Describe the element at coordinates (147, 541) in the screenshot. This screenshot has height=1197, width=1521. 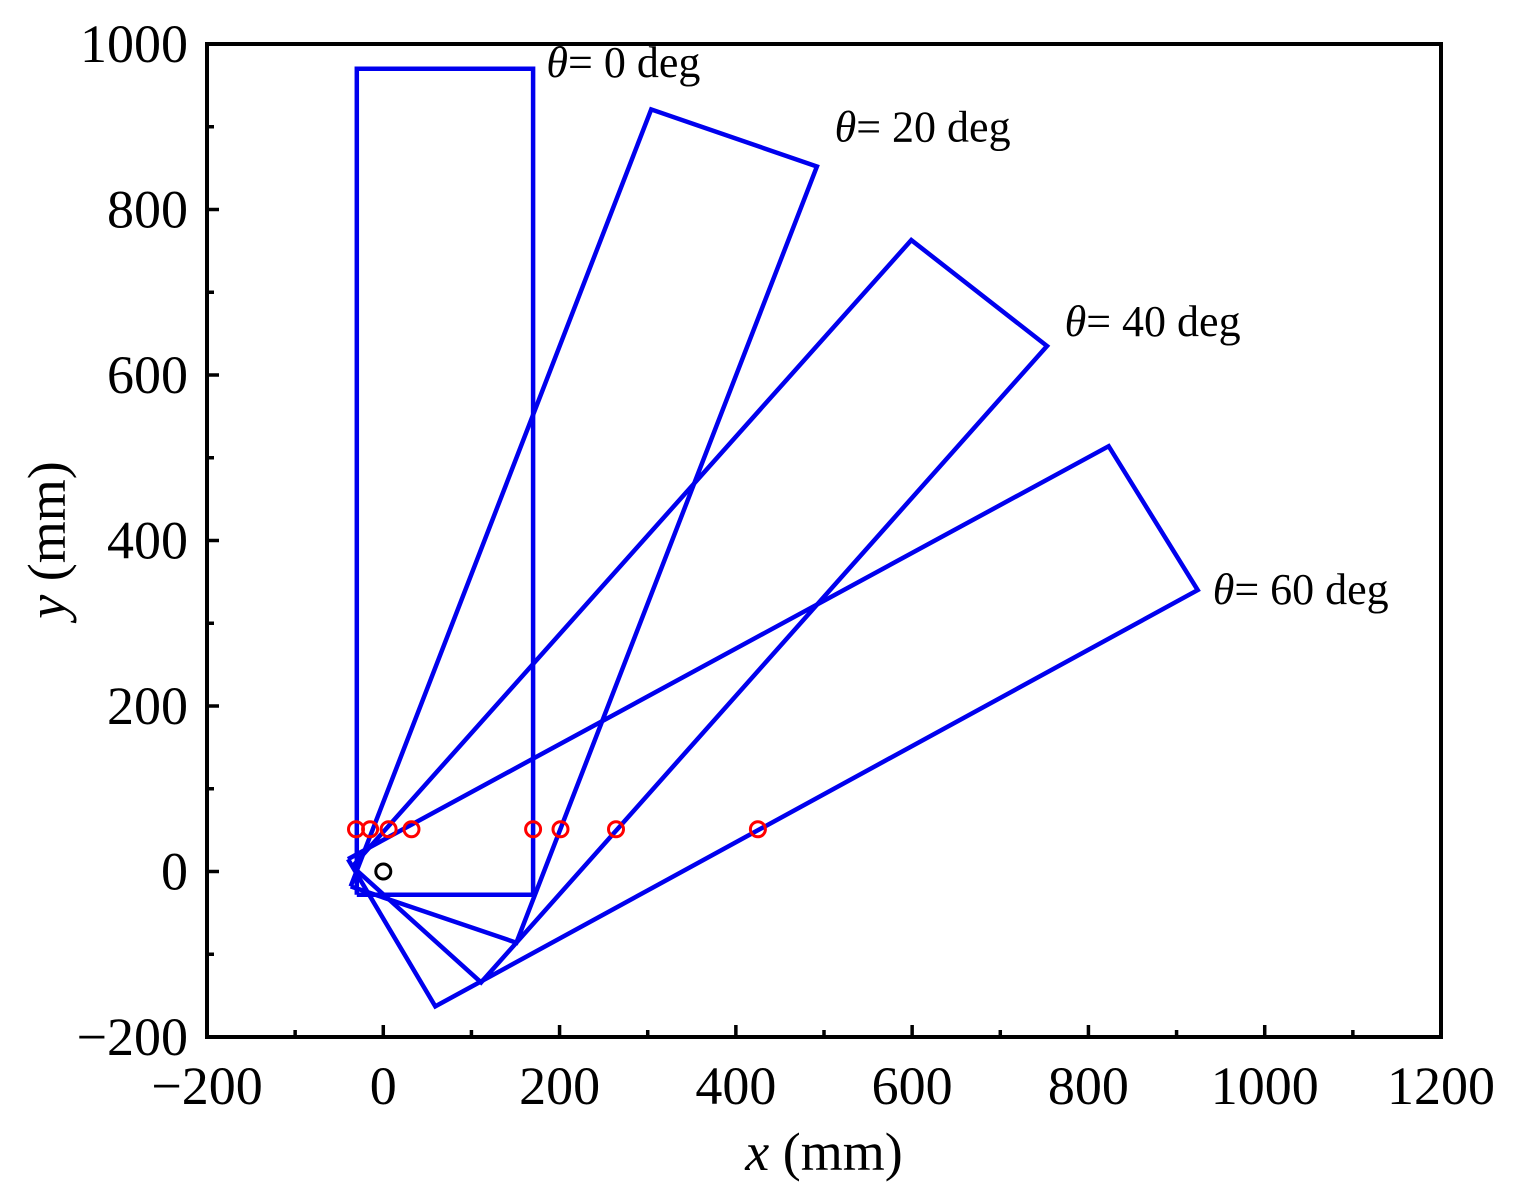
I see `y-tick-label: 400` at that location.